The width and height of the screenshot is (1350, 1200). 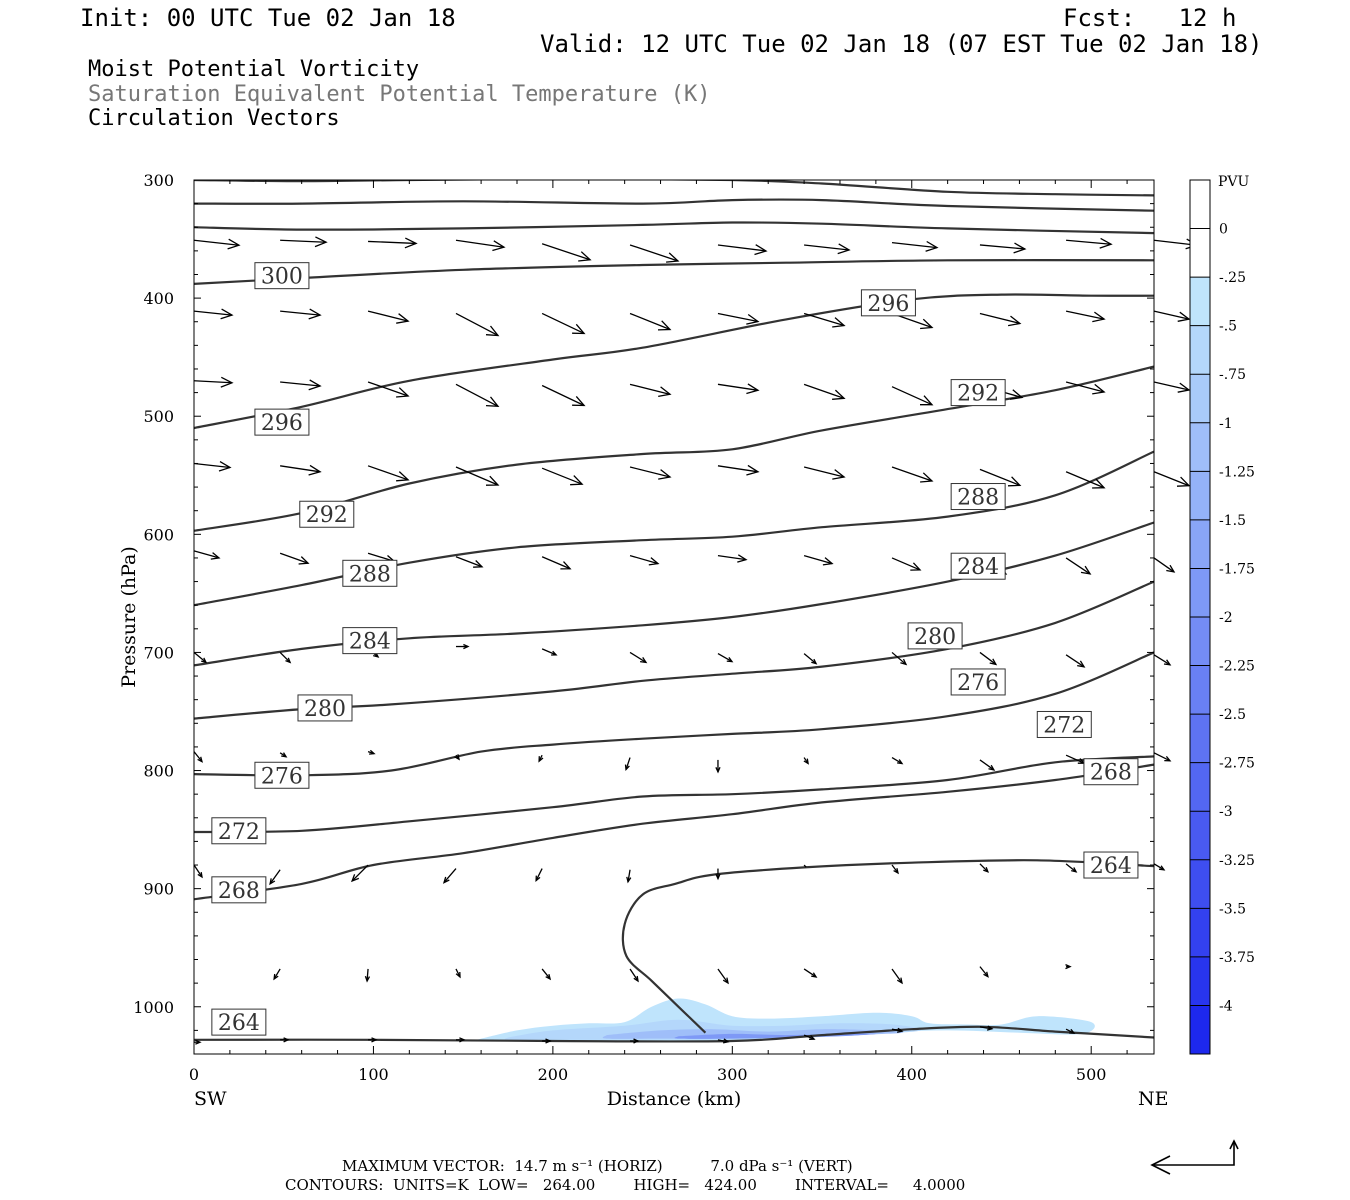 I want to click on field-title-pv: Moist Potential Vorticity, so click(x=254, y=69).